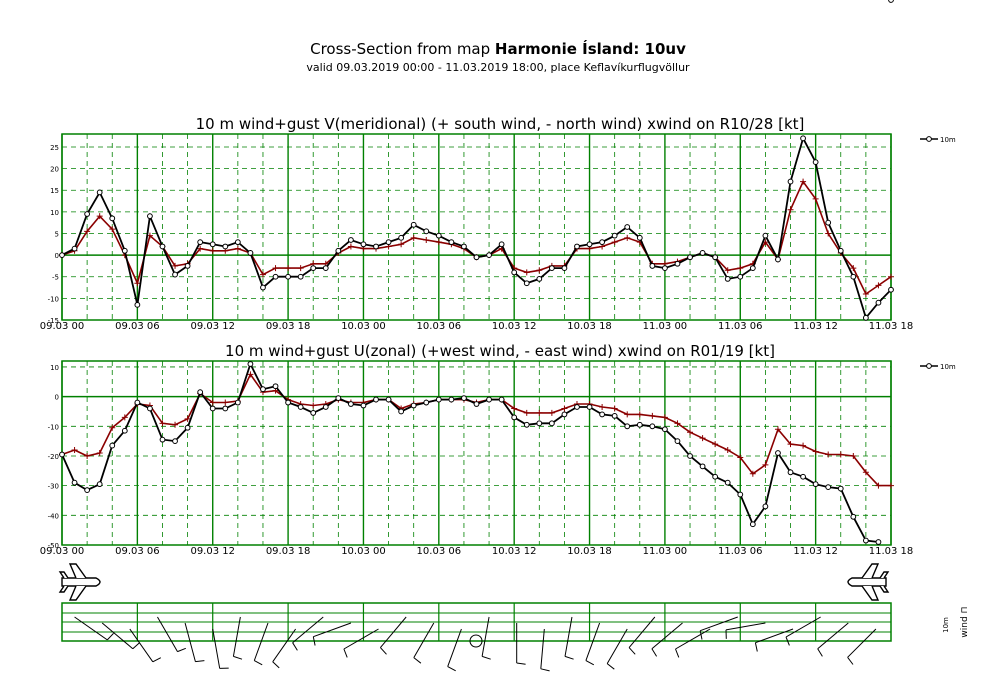  I want to click on x-tick-label: 10.03 06, so click(439, 326).